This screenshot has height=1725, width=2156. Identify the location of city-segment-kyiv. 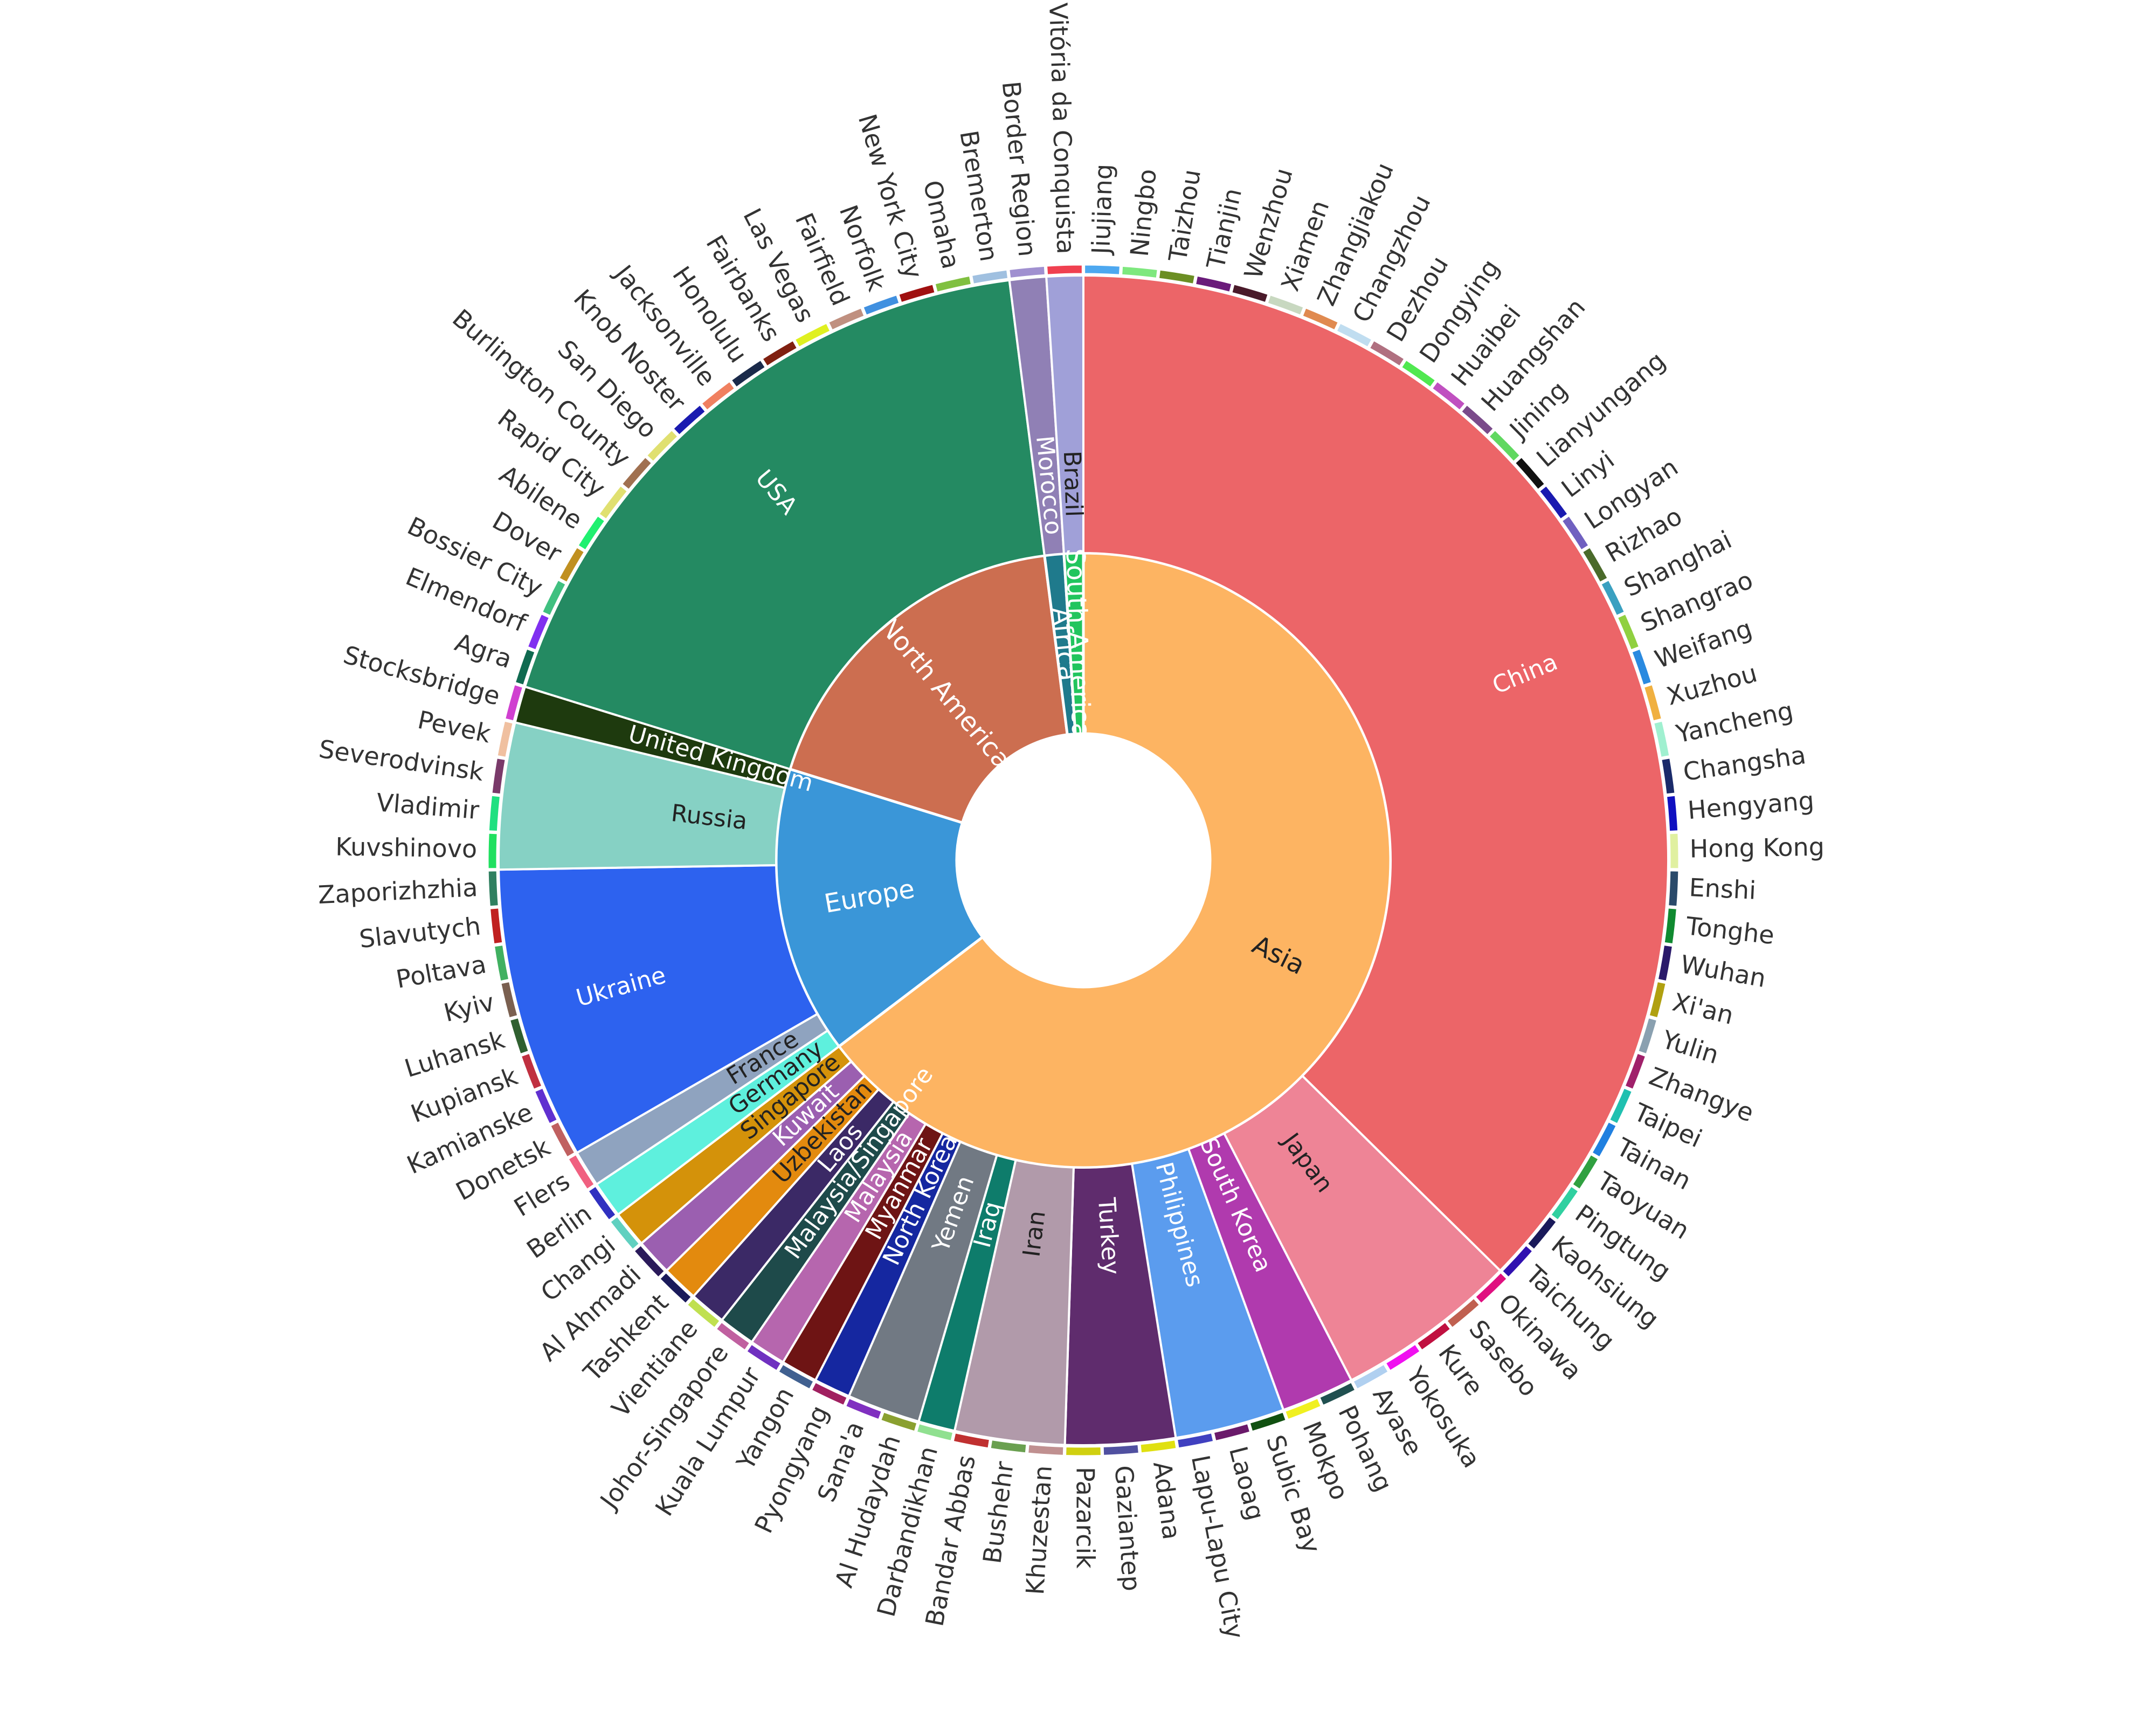
(509, 999).